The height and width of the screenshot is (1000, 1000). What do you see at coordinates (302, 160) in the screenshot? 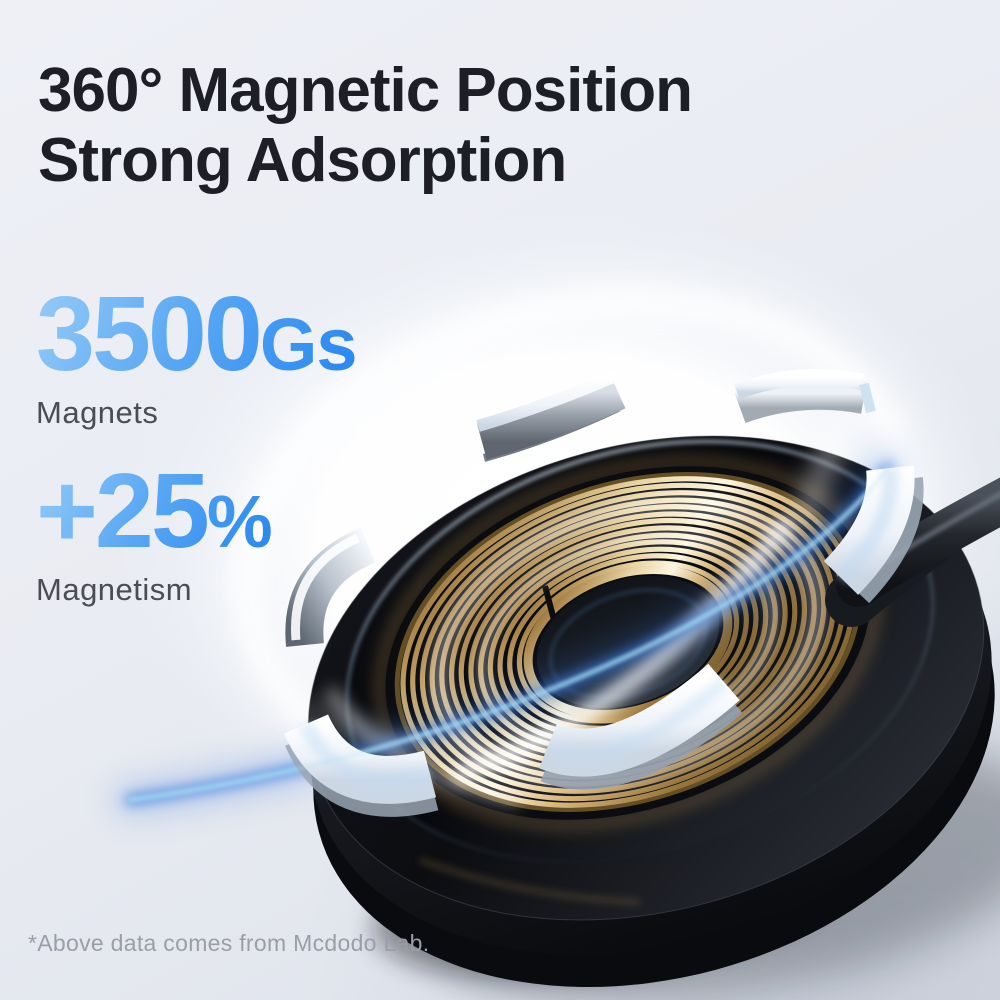
I see `headline-line2: Strong Adsorption` at bounding box center [302, 160].